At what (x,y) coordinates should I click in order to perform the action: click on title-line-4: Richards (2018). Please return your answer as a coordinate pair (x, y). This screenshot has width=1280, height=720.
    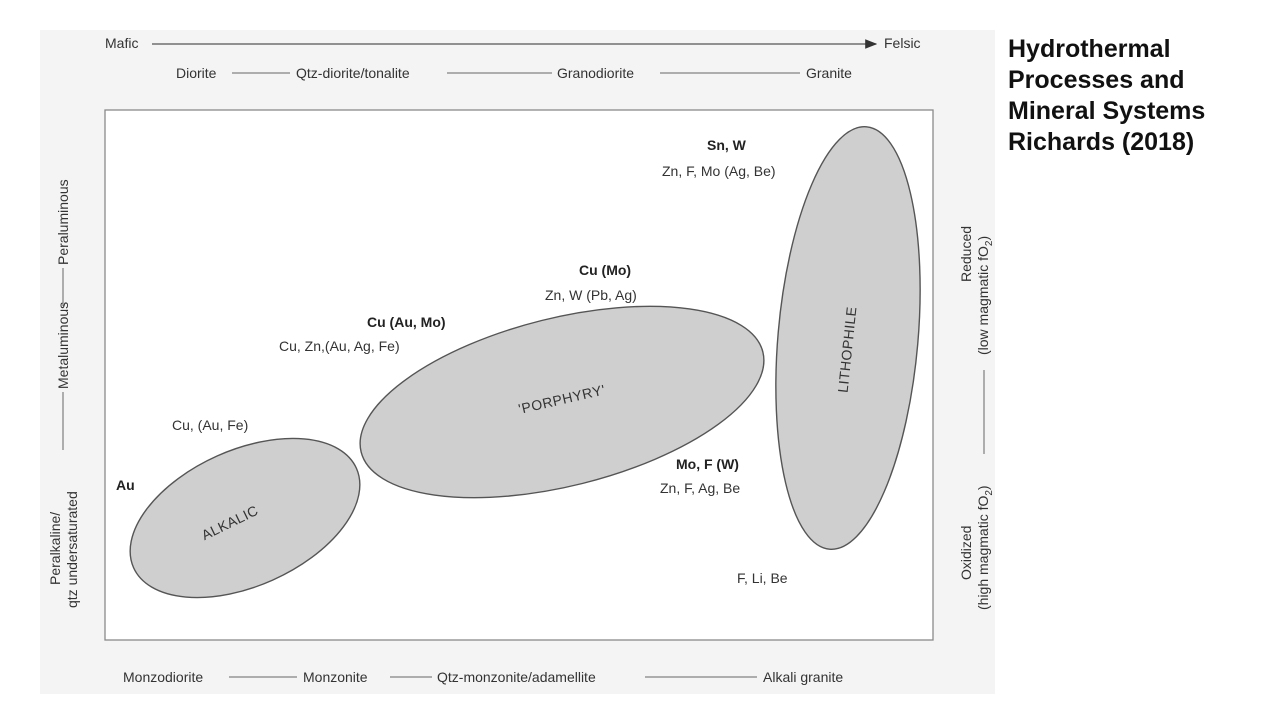
    Looking at the image, I should click on (1101, 142).